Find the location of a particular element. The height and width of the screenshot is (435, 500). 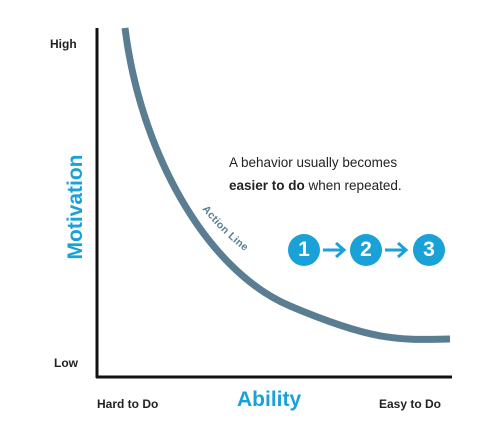

x-axis-right-label: Easy to Do is located at coordinates (410, 404).